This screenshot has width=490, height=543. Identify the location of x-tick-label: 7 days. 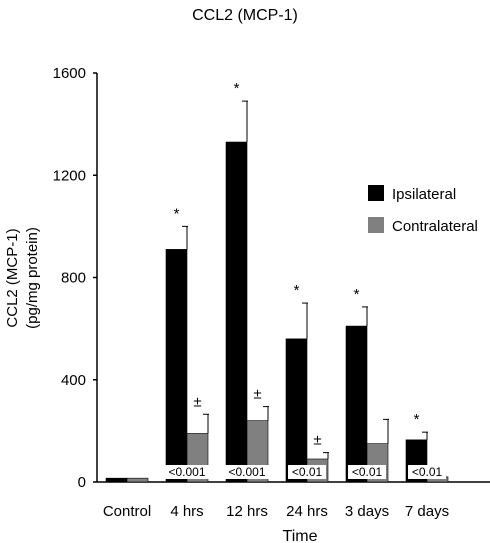
(427, 511).